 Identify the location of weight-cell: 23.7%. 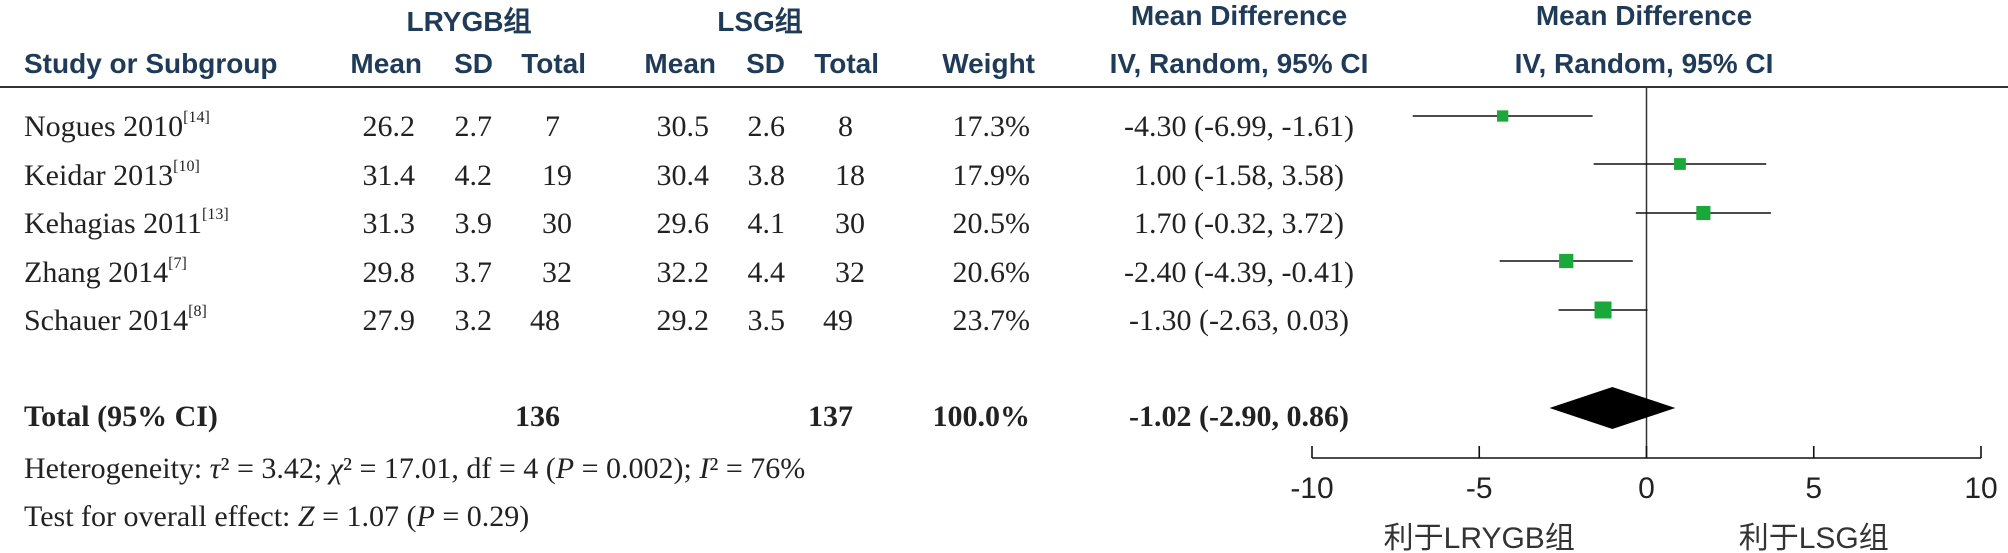
(991, 320).